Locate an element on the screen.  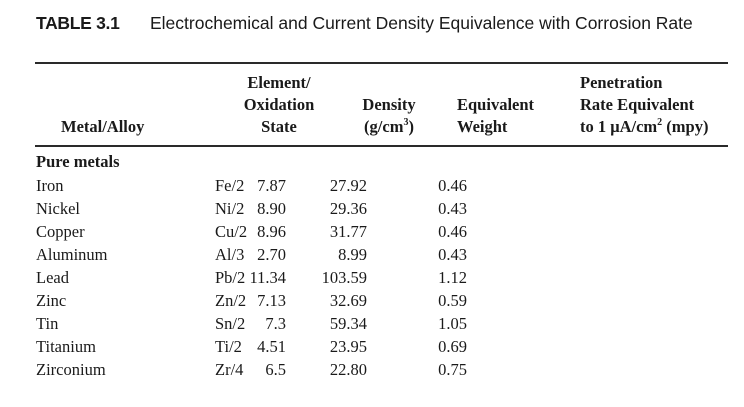
cell-oxidation-state: Pb/2 is located at coordinates (230, 277).